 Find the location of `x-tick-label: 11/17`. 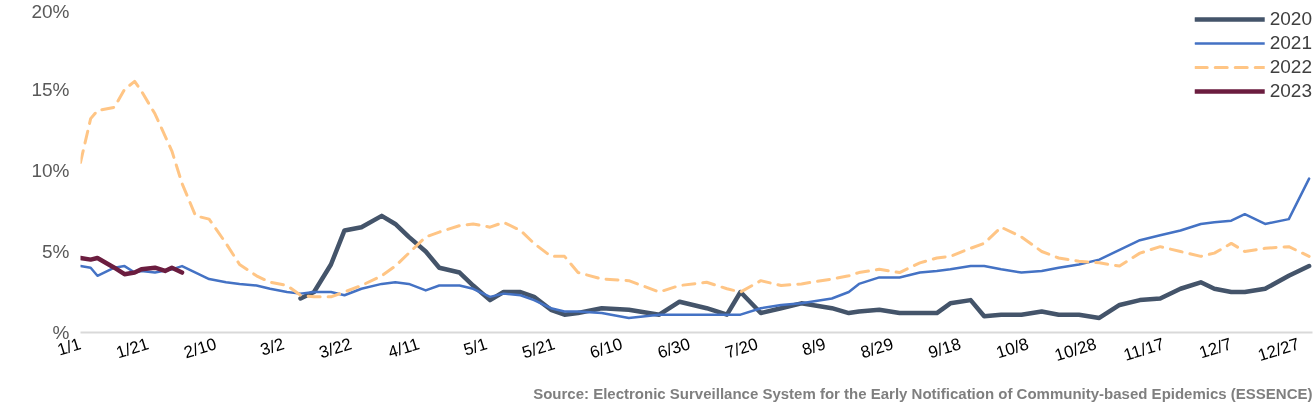

x-tick-label: 11/17 is located at coordinates (1144, 349).